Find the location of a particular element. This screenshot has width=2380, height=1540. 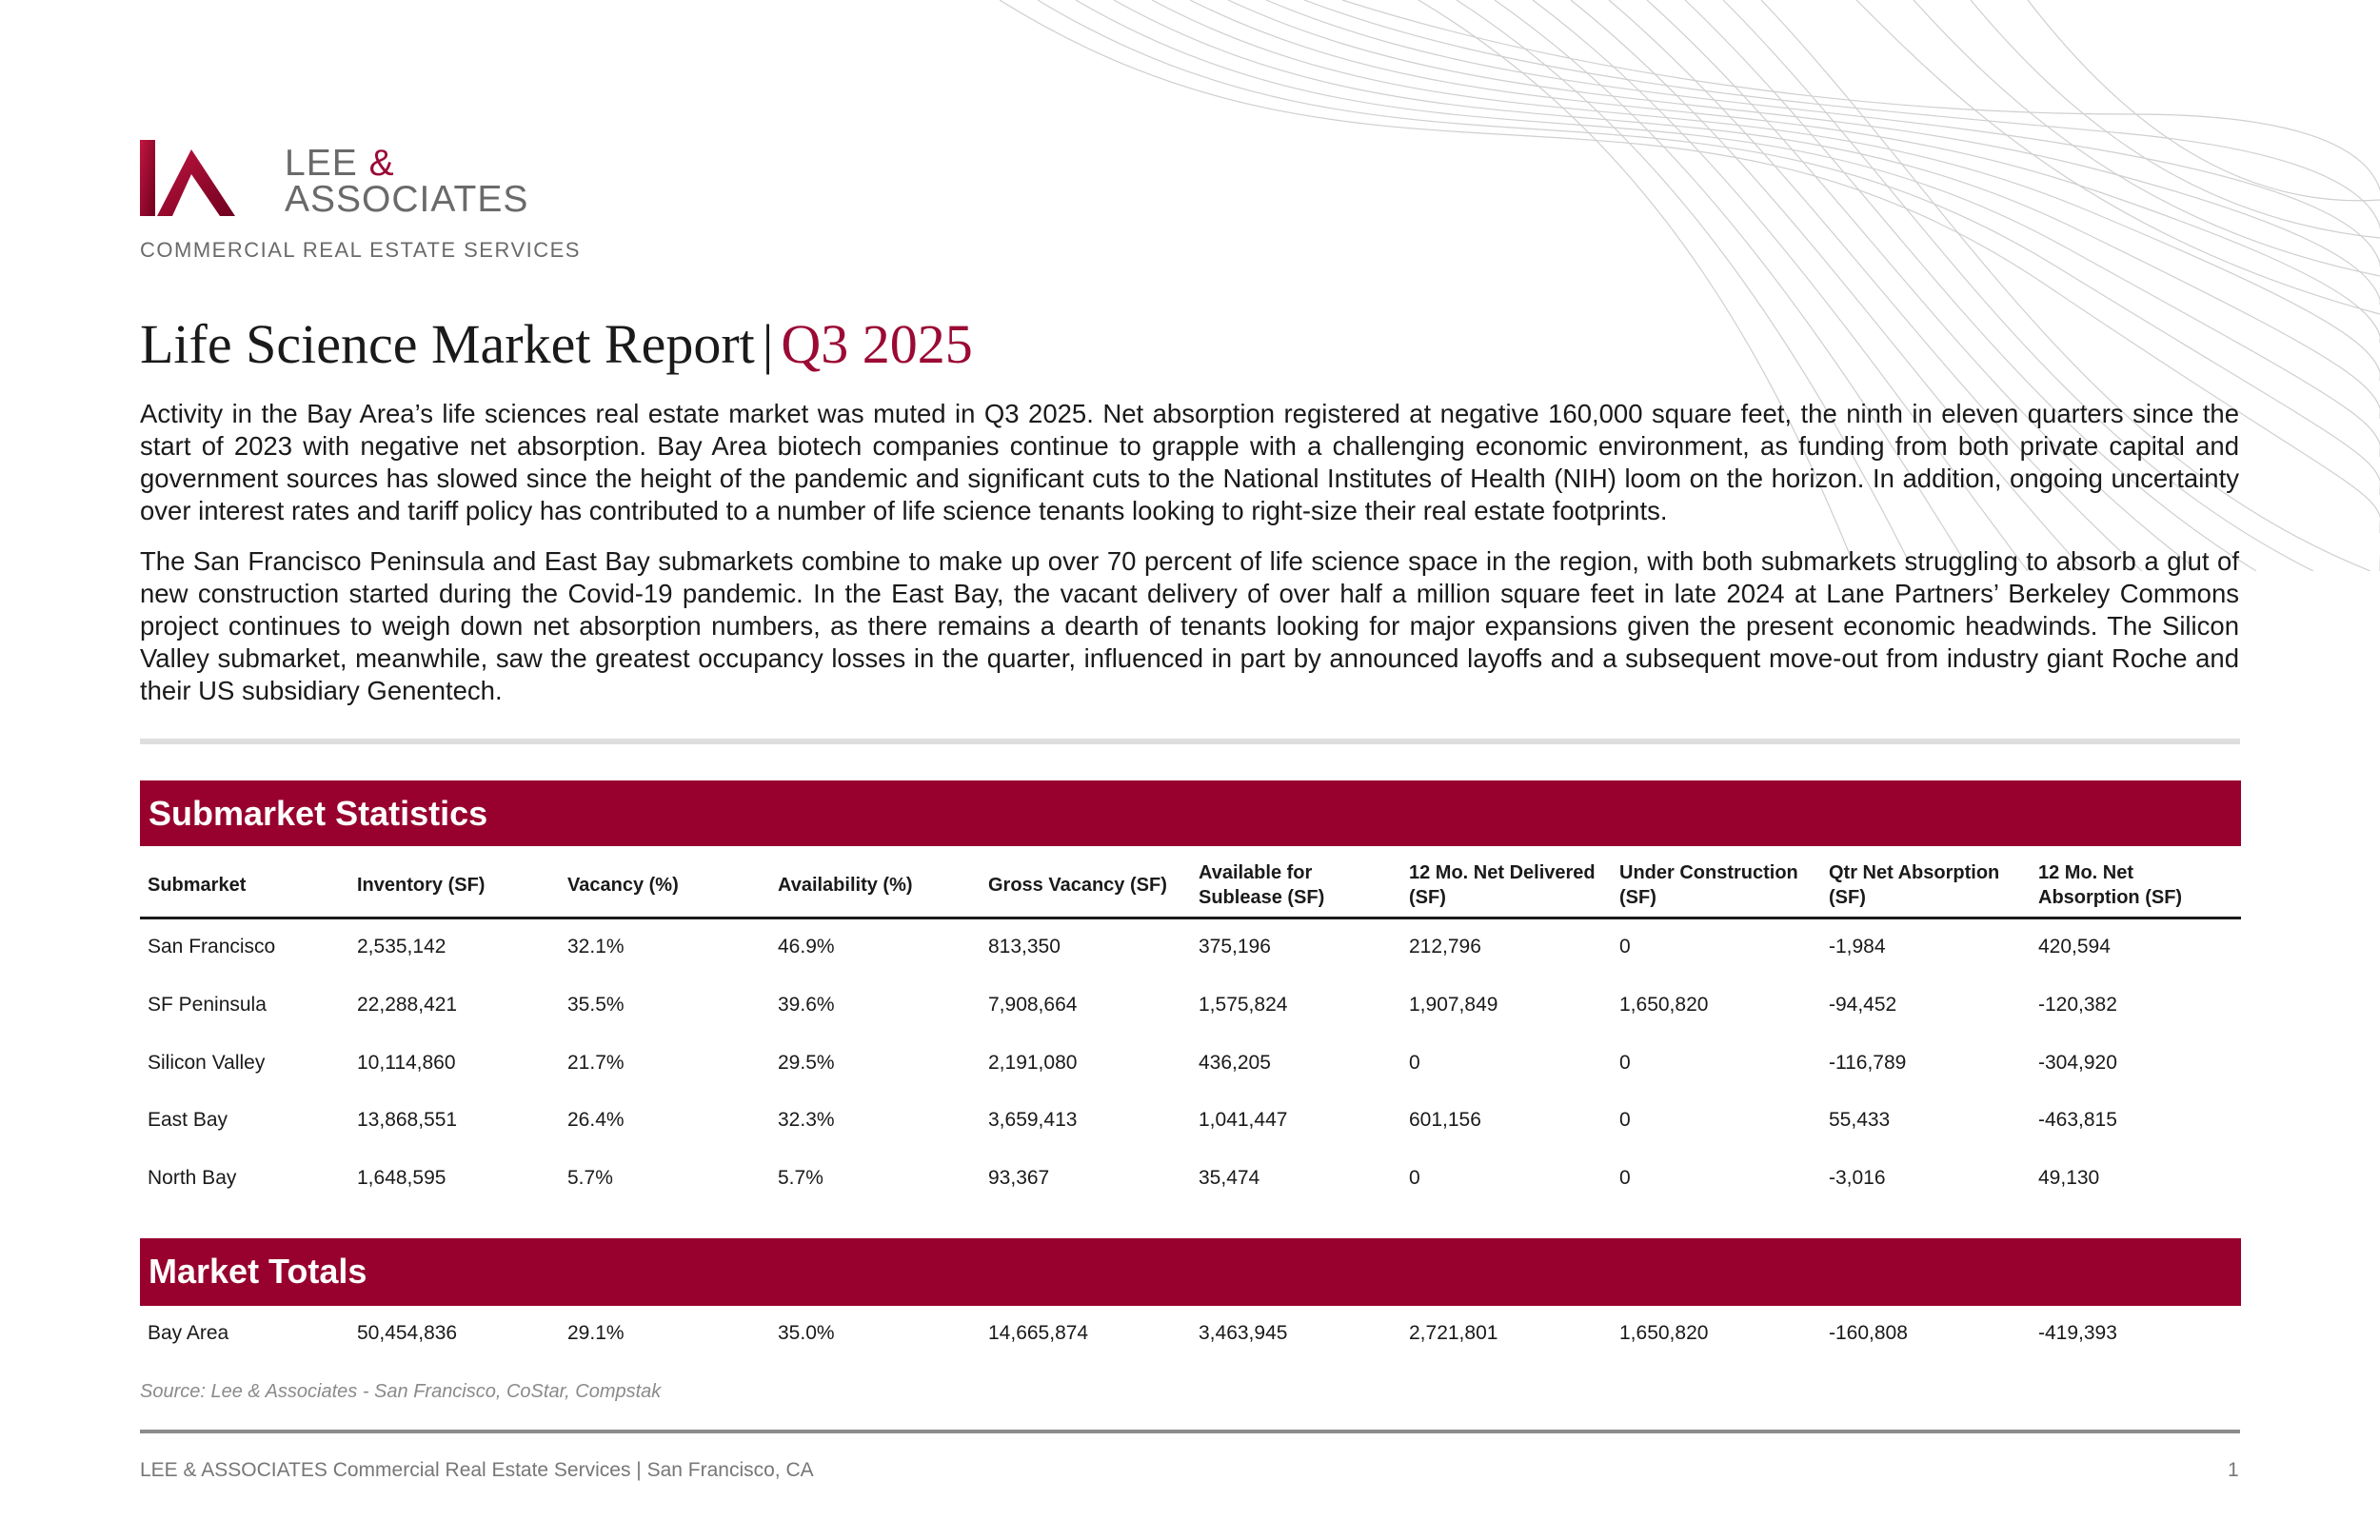

cell-sublease: 1,575,824 is located at coordinates (1243, 1005).